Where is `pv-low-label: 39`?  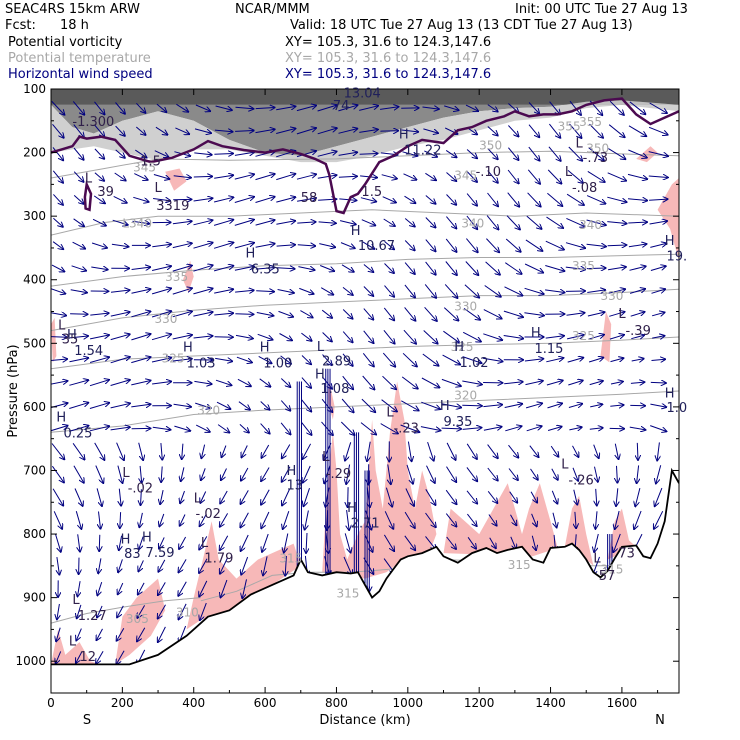
pv-low-label: 39 is located at coordinates (105, 192).